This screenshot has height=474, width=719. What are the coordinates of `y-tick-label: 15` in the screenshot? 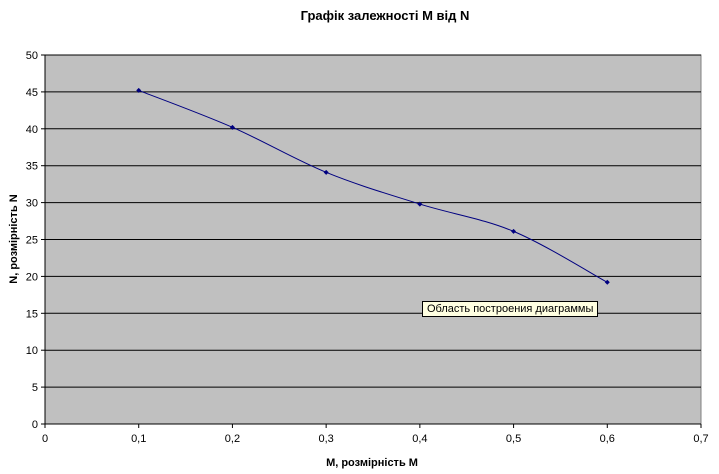 It's located at (32, 314).